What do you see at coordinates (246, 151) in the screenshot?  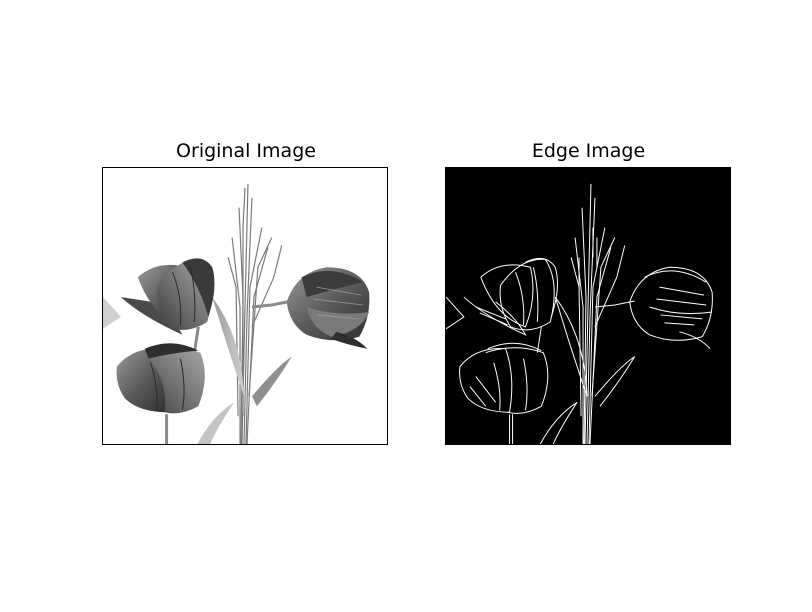 I see `original-image-title: Original Image` at bounding box center [246, 151].